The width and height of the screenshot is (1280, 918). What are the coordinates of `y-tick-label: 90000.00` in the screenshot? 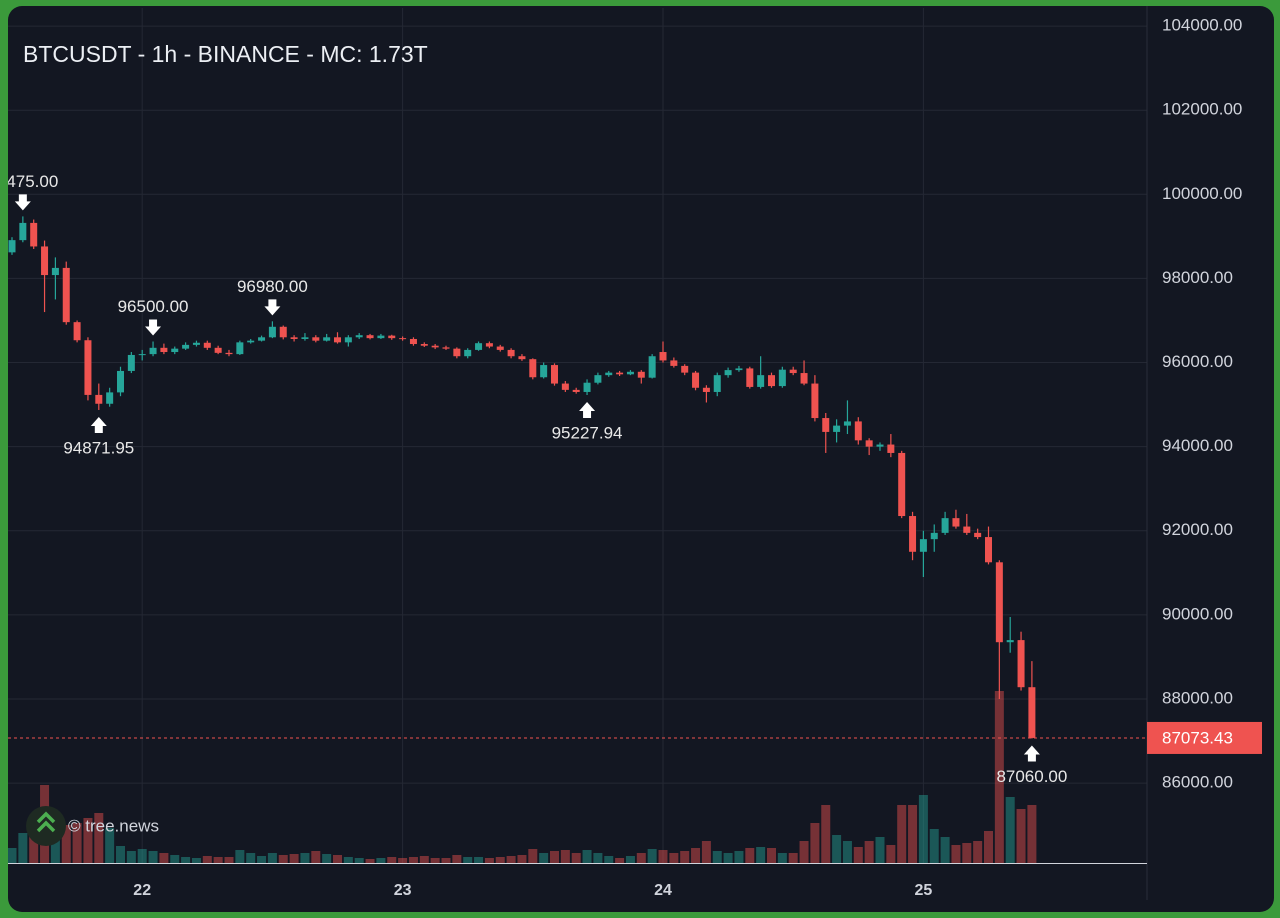 It's located at (1197, 613).